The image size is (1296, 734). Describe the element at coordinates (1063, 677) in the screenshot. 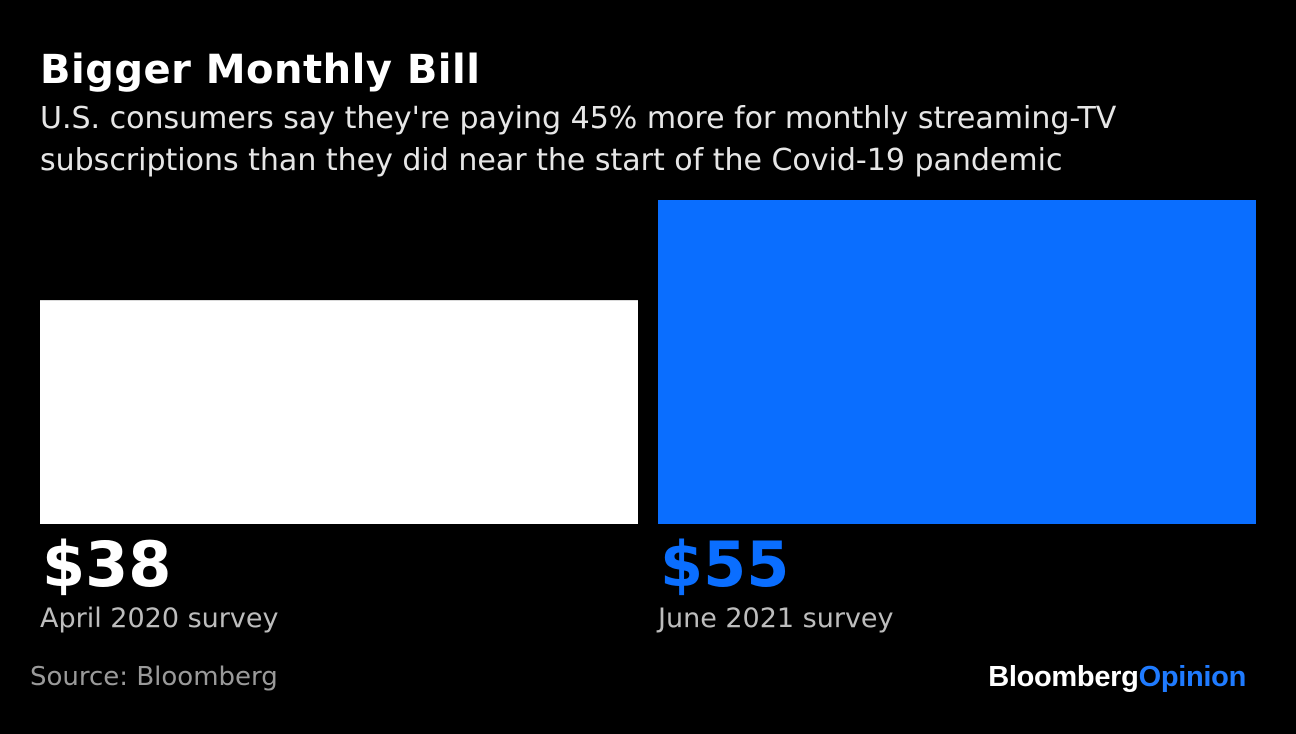

I see `brand-name: Bloomberg` at that location.